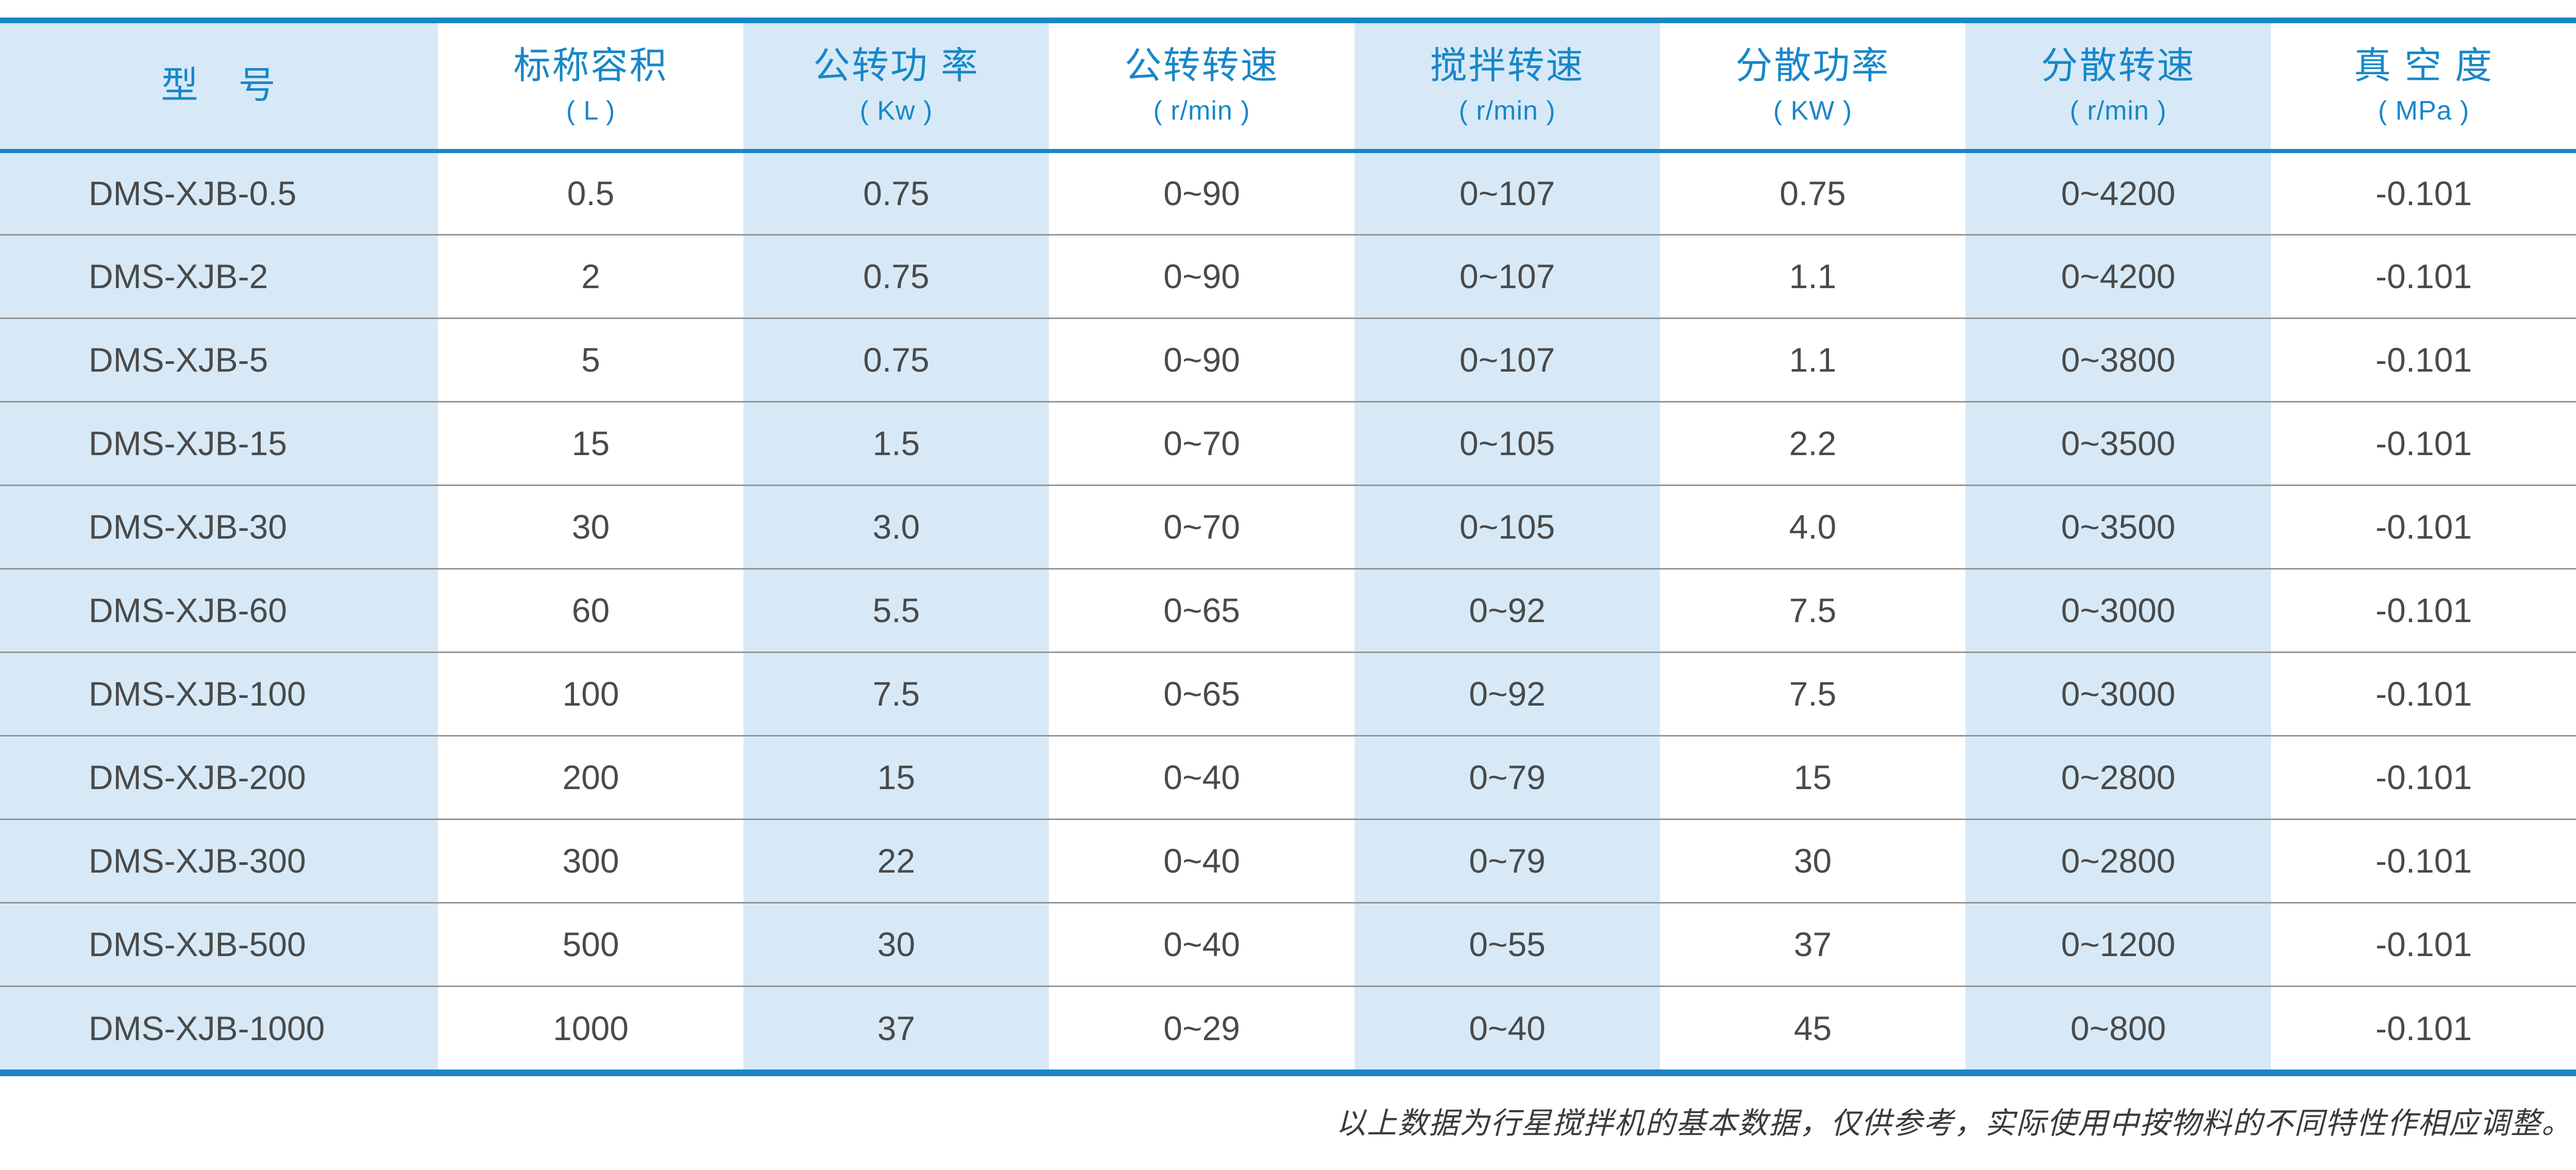 Image resolution: width=2576 pixels, height=1170 pixels. Describe the element at coordinates (219, 944) in the screenshot. I see `model-cell: DMS-XJB-500` at that location.